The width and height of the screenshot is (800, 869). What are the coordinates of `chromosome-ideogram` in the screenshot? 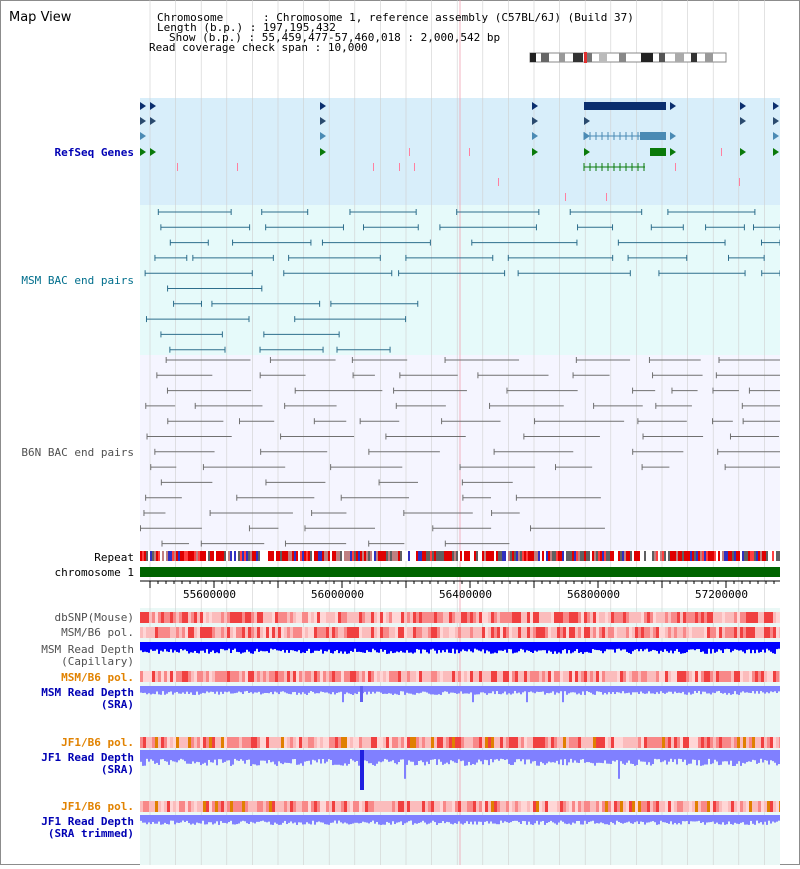 It's located at (629, 58).